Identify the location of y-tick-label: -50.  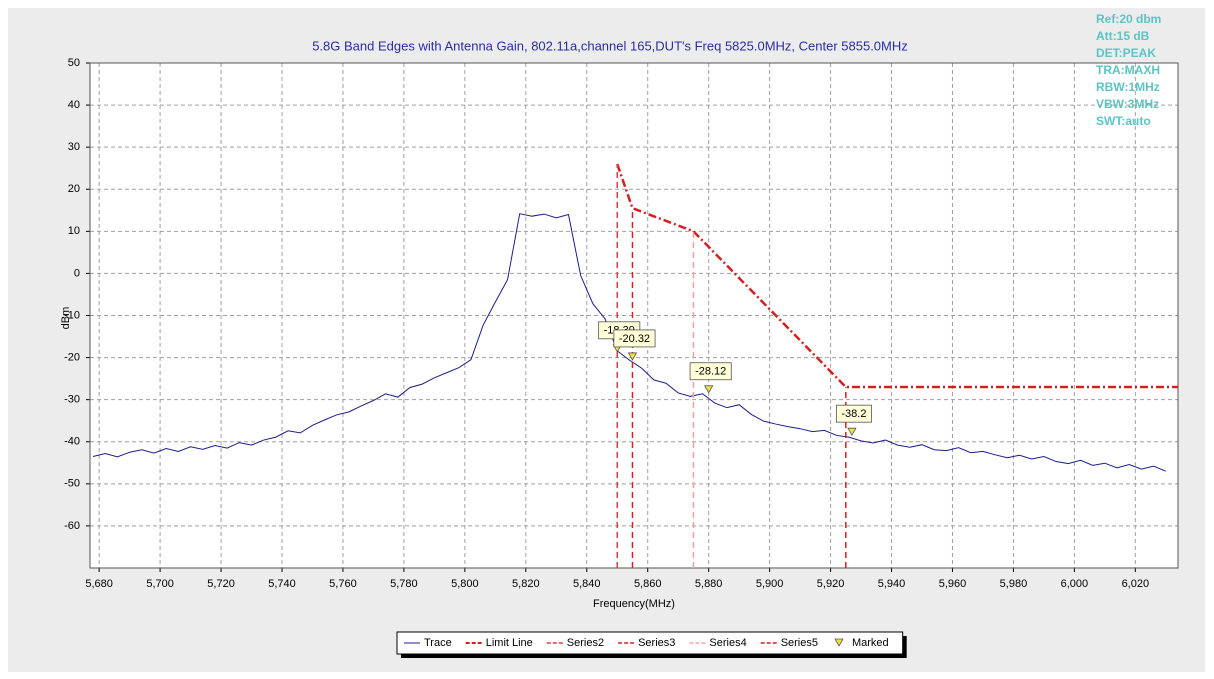
(72, 484).